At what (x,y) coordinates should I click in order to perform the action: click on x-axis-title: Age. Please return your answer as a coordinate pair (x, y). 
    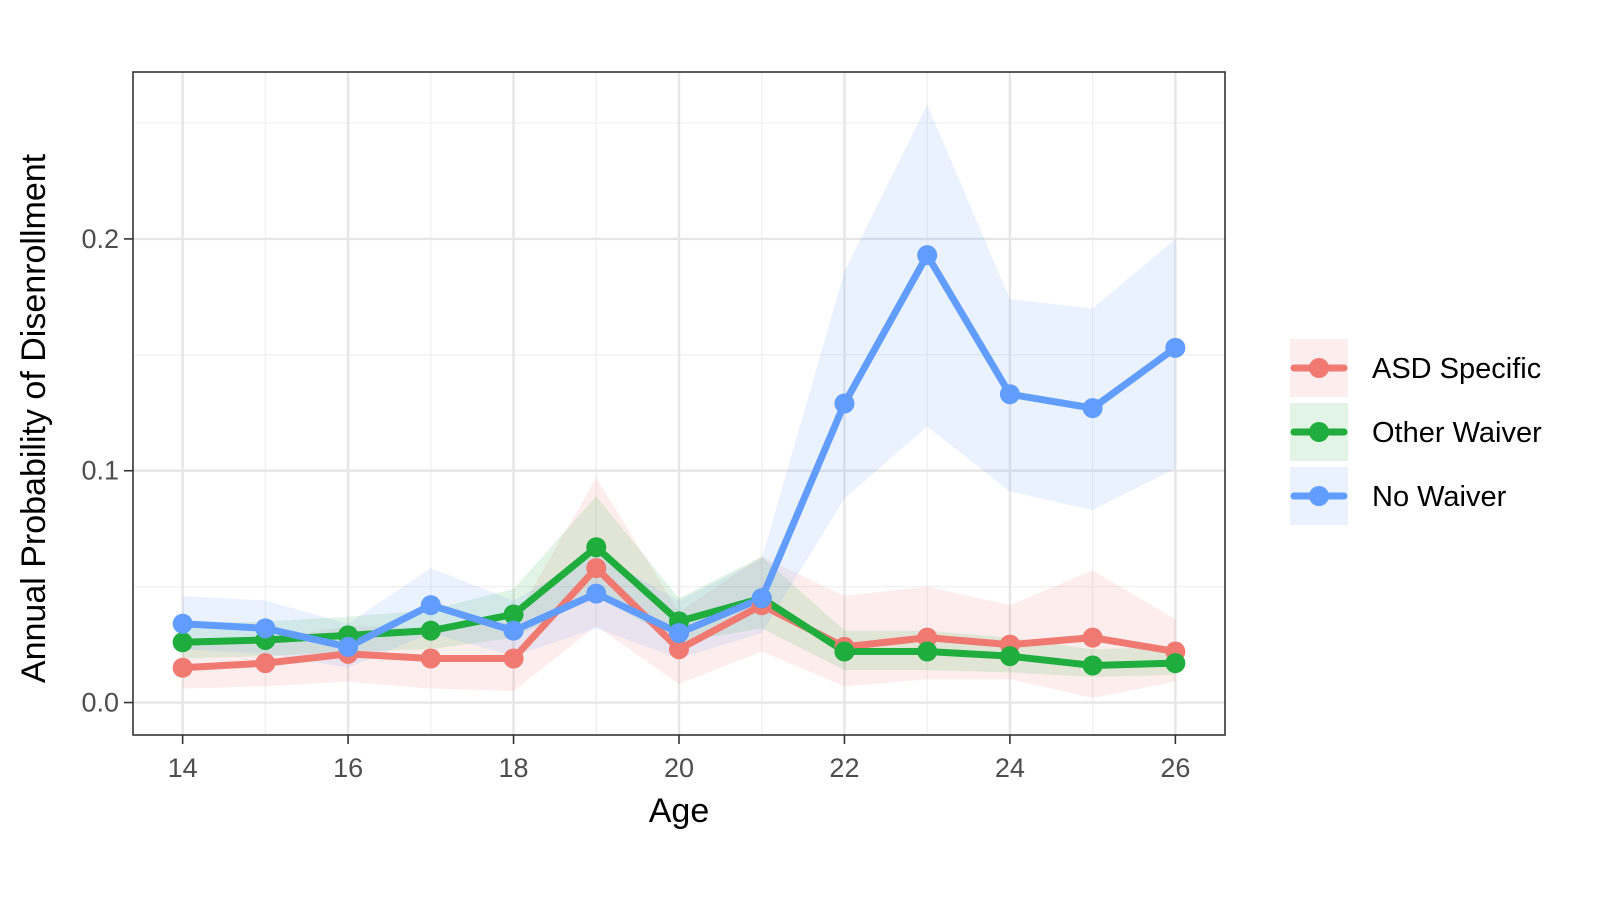
    Looking at the image, I should click on (679, 811).